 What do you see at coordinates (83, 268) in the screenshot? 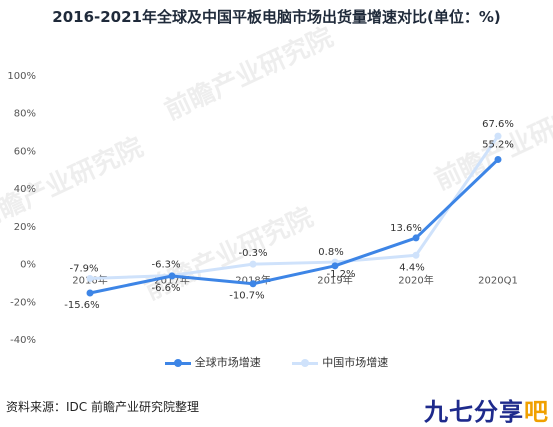
I see `data-label-china: -7.9%` at bounding box center [83, 268].